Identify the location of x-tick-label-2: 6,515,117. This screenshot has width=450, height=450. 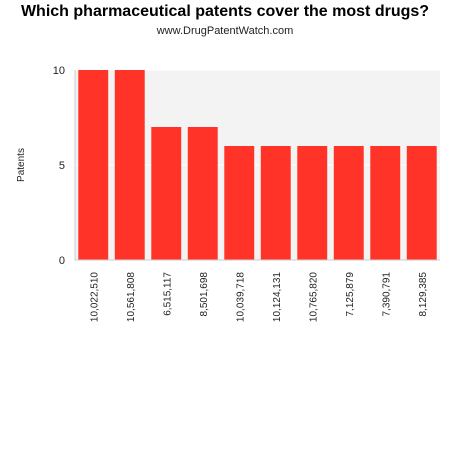
(167, 294).